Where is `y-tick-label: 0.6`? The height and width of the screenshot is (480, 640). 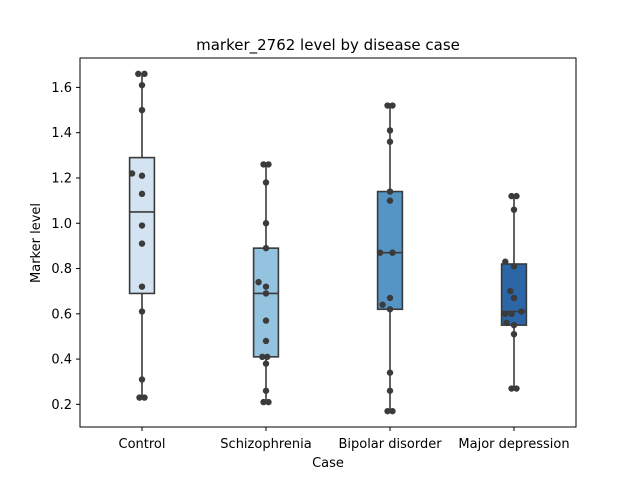
y-tick-label: 0.6 is located at coordinates (61, 314).